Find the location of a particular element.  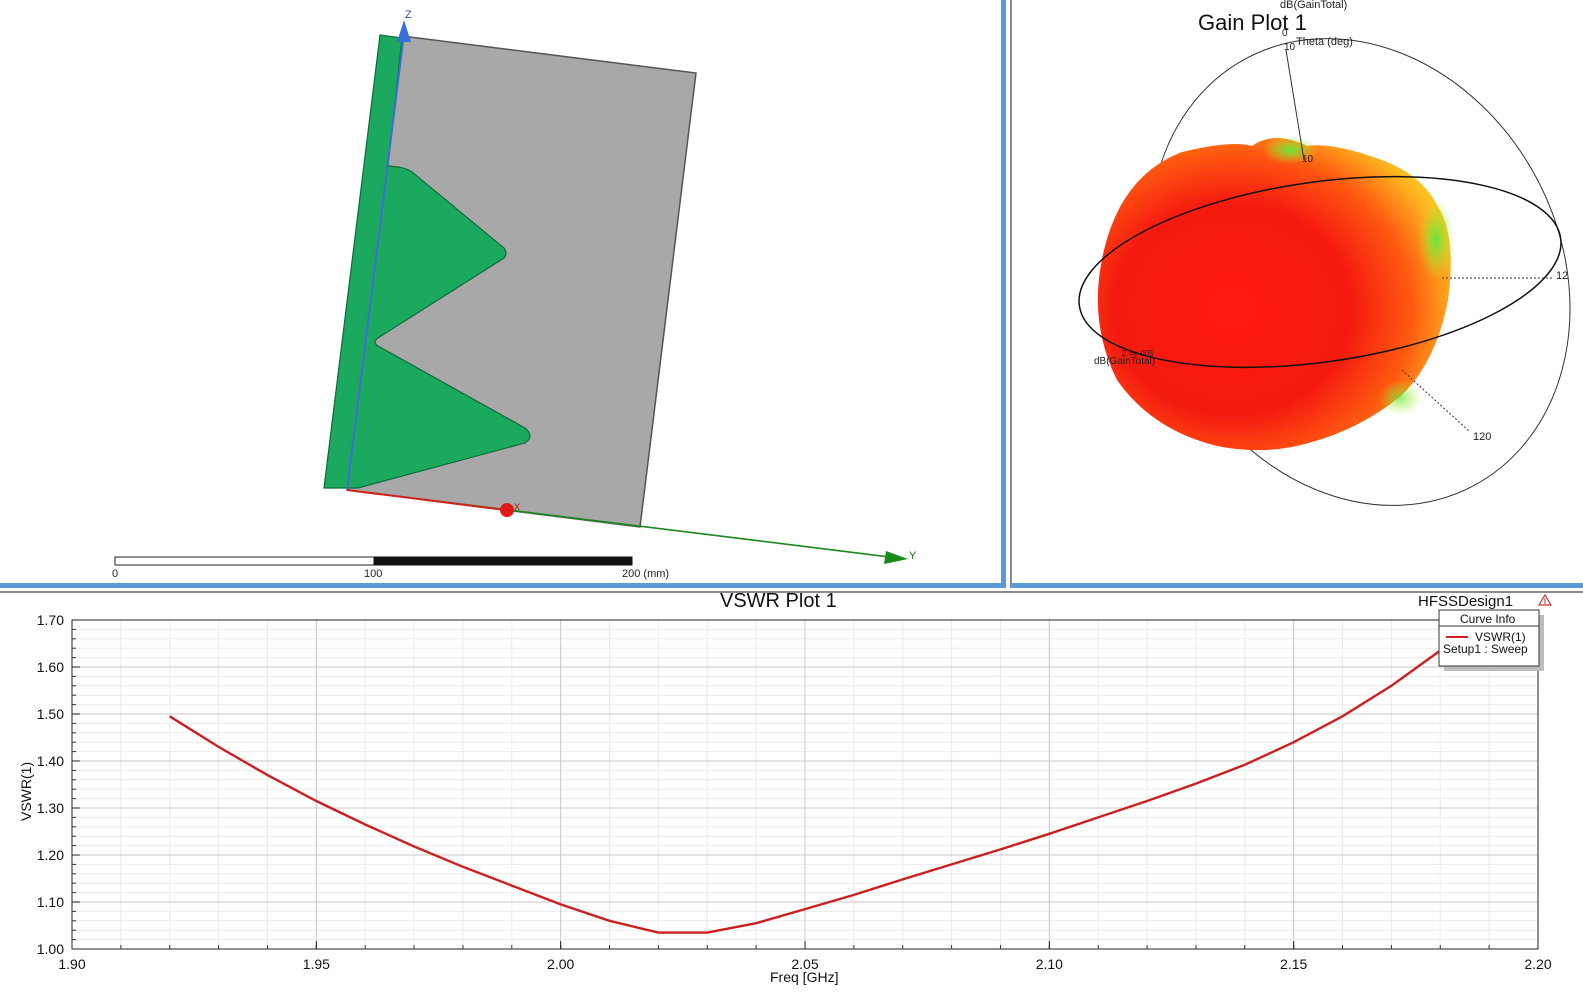

vswr-plot-title: VSWR Plot 1 is located at coordinates (778, 602).